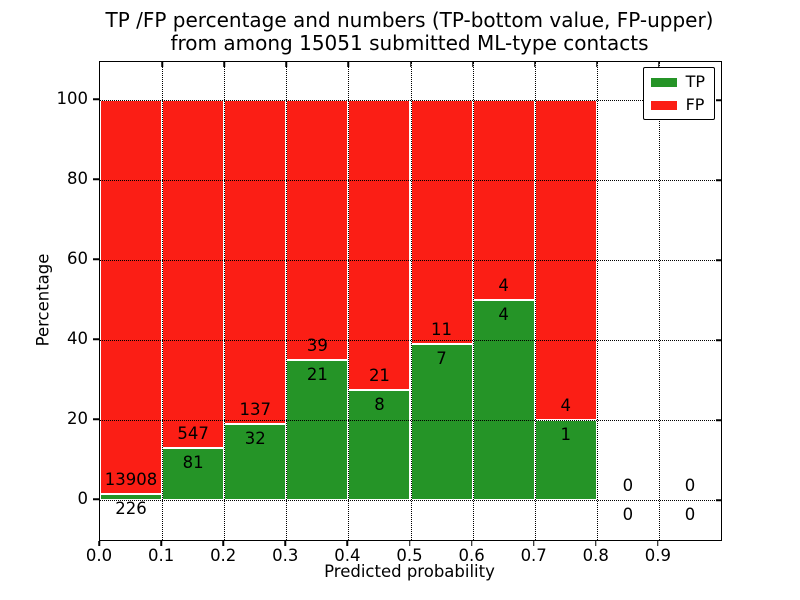  I want to click on fp-count-label-4: 21, so click(379, 375).